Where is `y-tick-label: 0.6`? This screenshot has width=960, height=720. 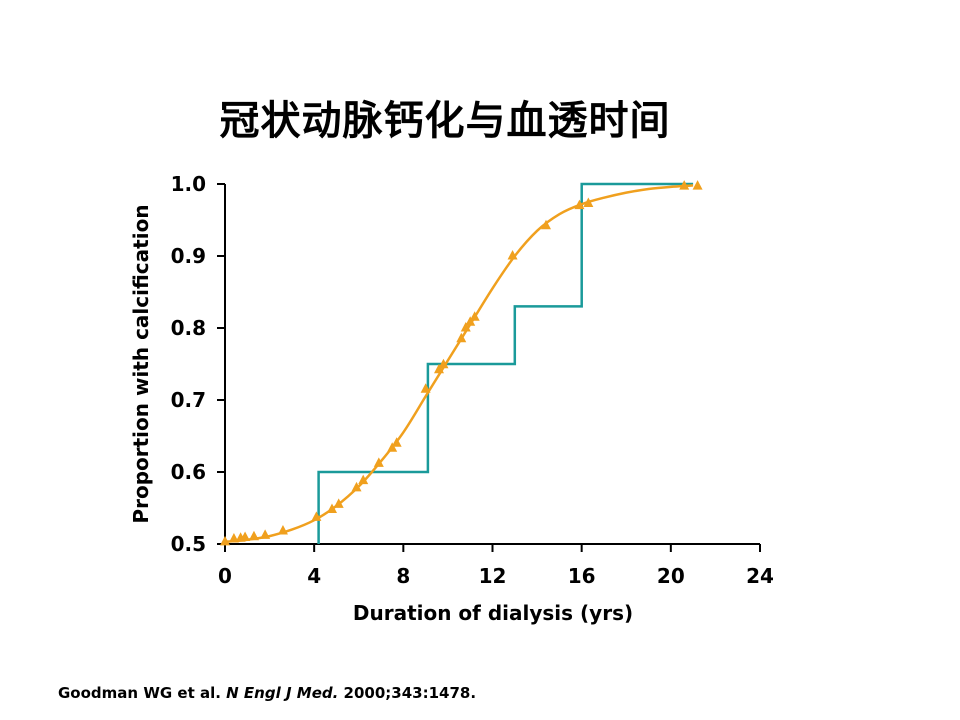
y-tick-label: 0.6 is located at coordinates (188, 472).